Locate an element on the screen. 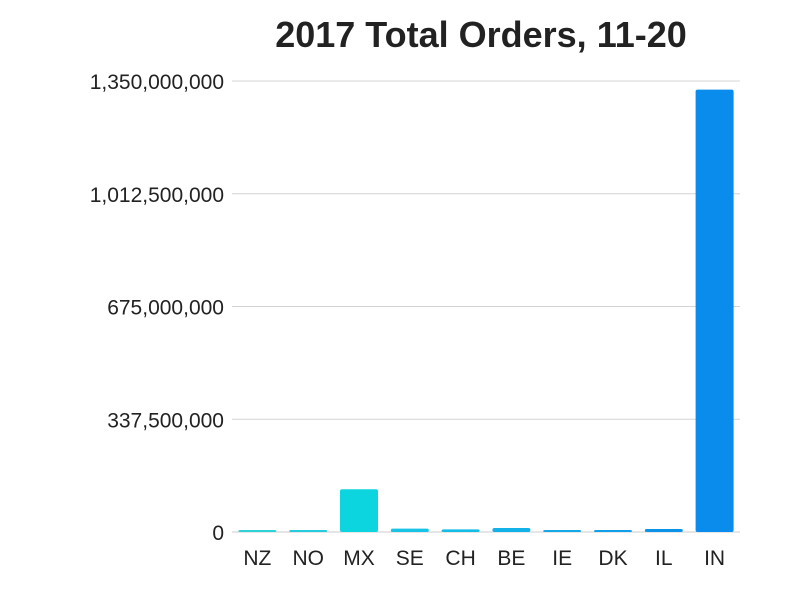  y-tick-label: 1,350,000,000 is located at coordinates (157, 82).